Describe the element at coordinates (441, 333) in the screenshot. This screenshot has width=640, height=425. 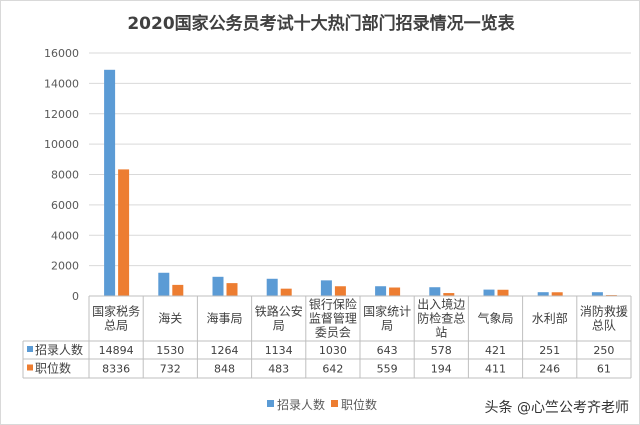
I see `category-label: 站` at that location.